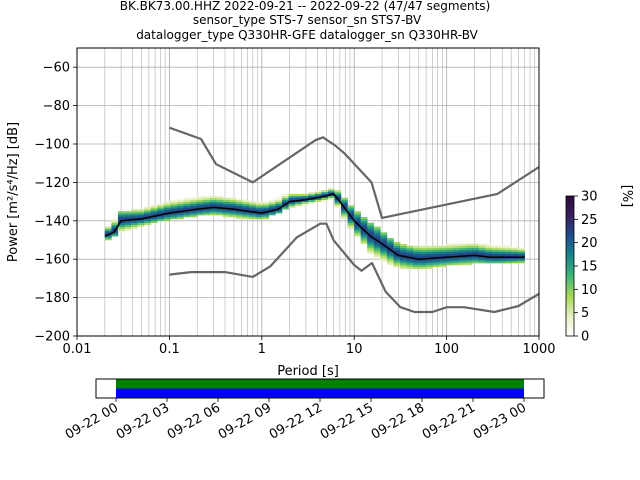  Describe the element at coordinates (52, 298) in the screenshot. I see `y-tick-label: −180` at that location.